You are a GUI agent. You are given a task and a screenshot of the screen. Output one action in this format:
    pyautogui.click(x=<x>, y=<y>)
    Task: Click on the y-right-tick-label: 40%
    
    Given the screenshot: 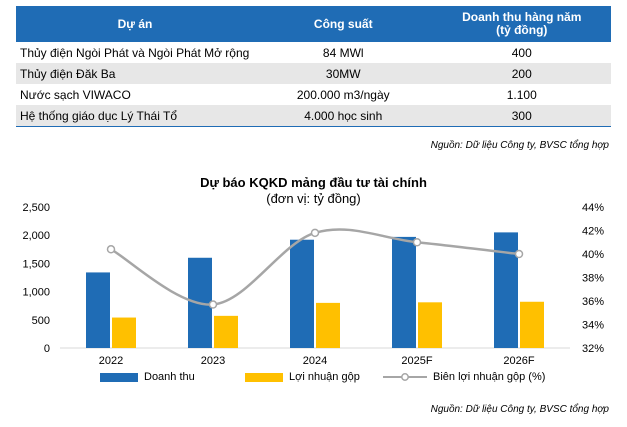 What is the action you would take?
    pyautogui.click(x=593, y=255)
    